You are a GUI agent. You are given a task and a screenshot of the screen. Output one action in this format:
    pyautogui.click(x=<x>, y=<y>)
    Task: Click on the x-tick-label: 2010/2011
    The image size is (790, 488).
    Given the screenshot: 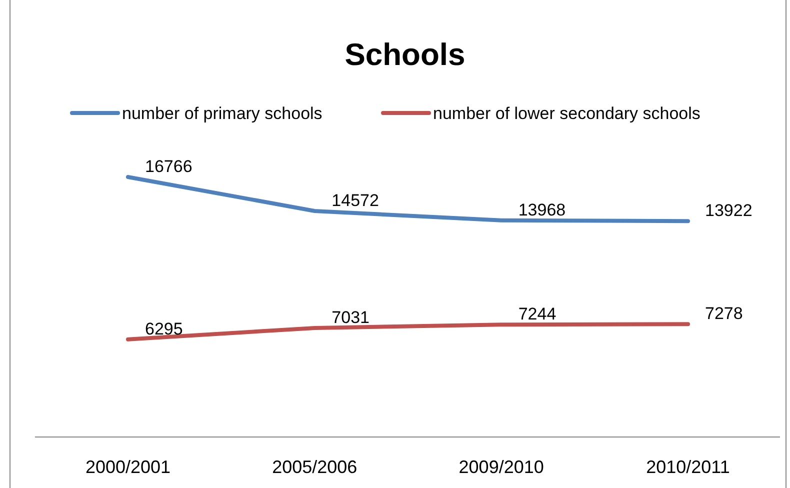 What is the action you would take?
    pyautogui.click(x=688, y=467)
    